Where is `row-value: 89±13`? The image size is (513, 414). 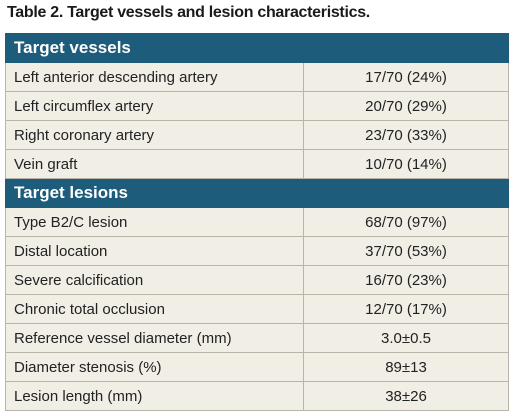 row-value: 89±13 is located at coordinates (406, 367).